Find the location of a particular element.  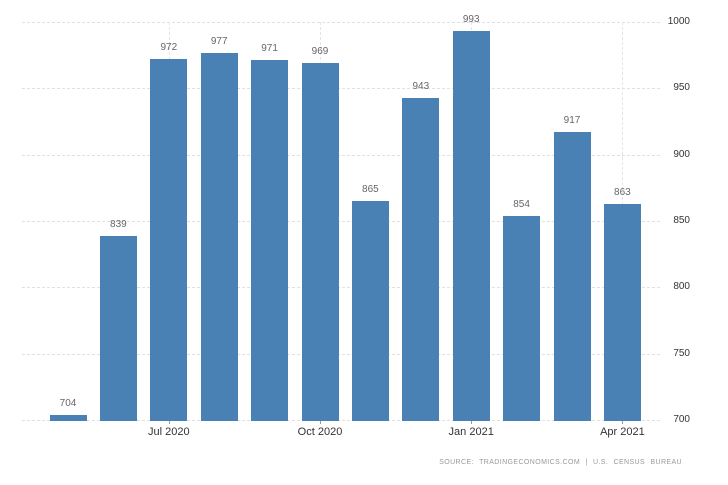

x-axis-tick-label: Jul 2020 is located at coordinates (169, 432).